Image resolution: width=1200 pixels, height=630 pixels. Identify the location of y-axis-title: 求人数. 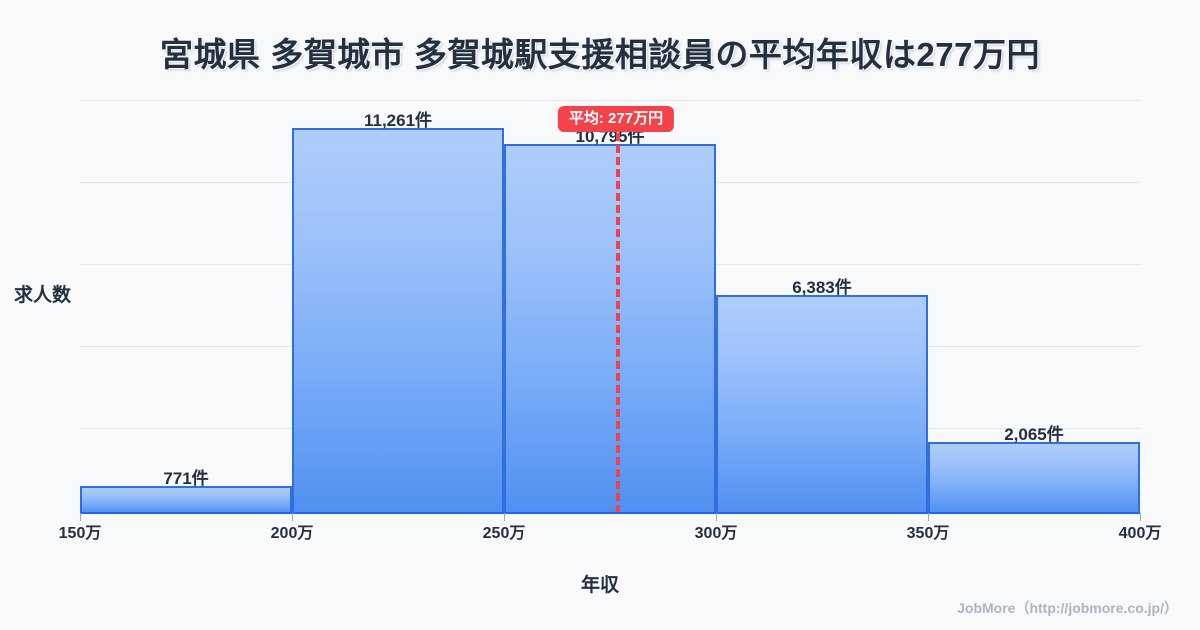
(43, 295).